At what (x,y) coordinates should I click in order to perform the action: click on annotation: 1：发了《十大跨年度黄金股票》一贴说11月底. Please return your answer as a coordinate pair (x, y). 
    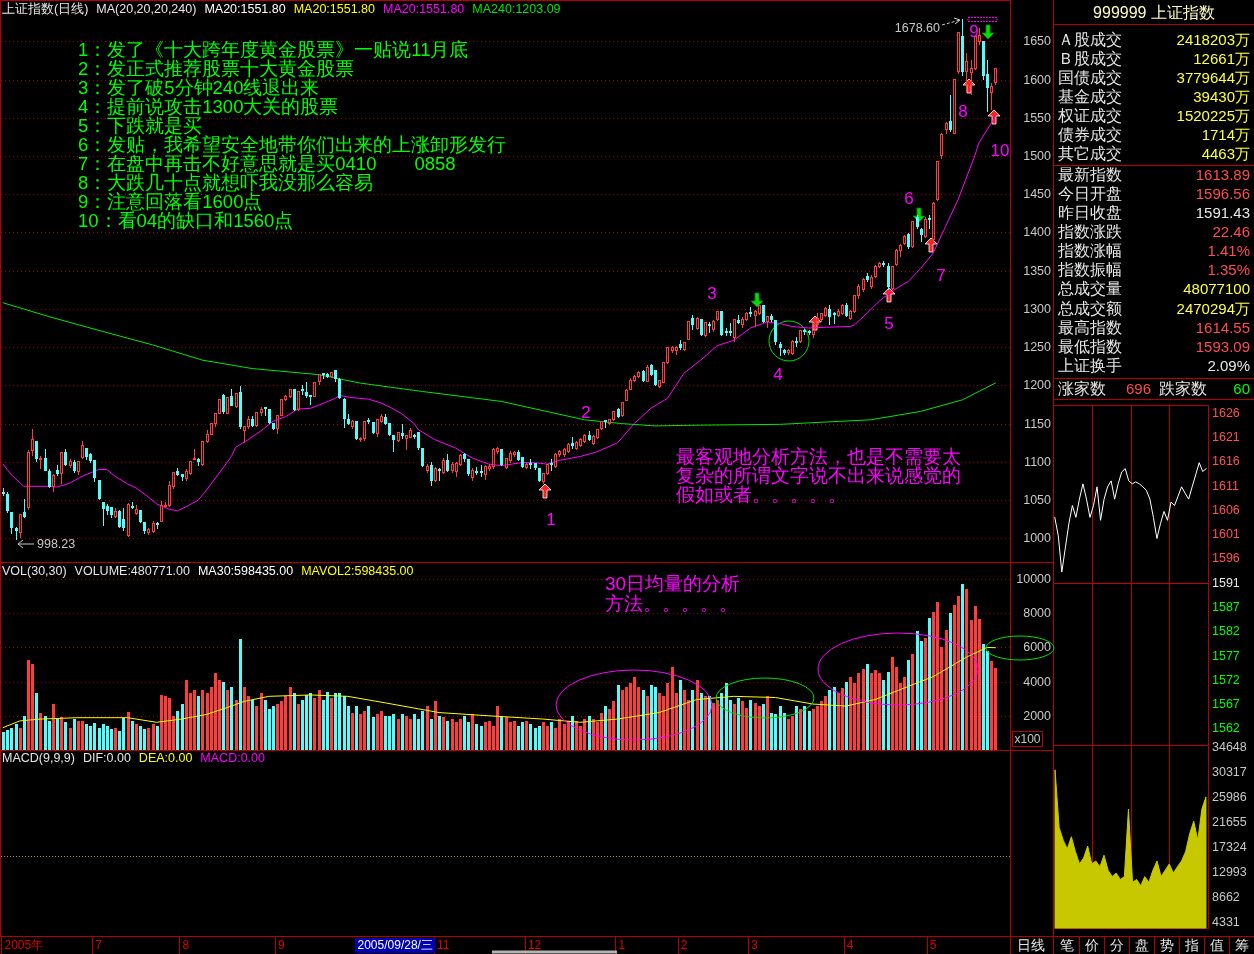
    Looking at the image, I should click on (273, 49).